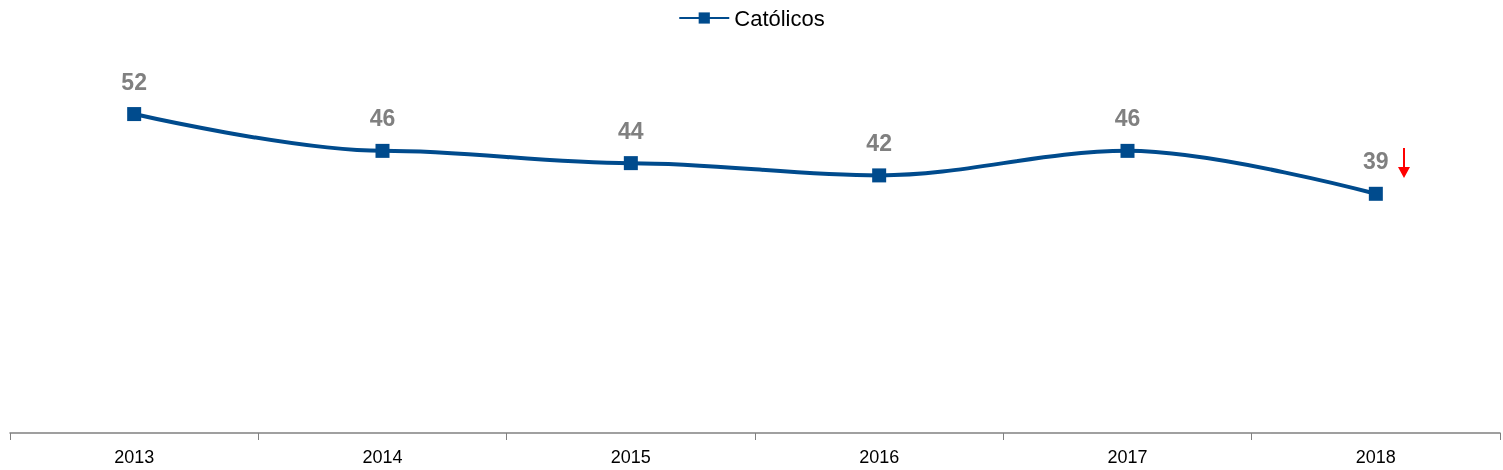  Describe the element at coordinates (779, 18) in the screenshot. I see `legend-label: Católicos` at that location.